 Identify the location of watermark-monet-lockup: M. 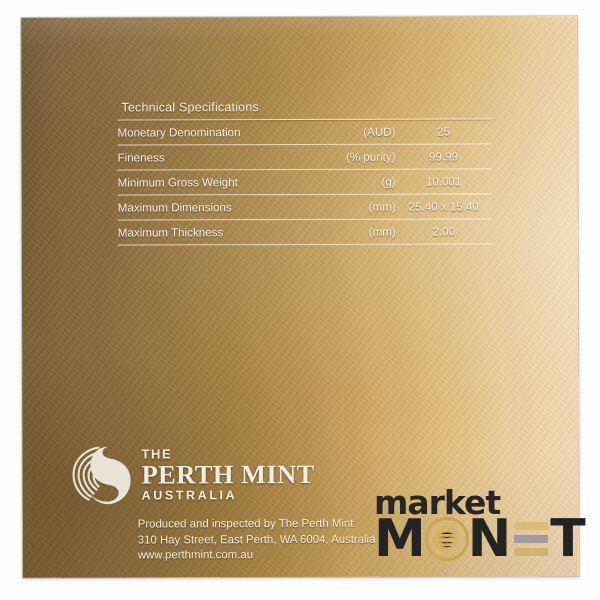
(480, 539).